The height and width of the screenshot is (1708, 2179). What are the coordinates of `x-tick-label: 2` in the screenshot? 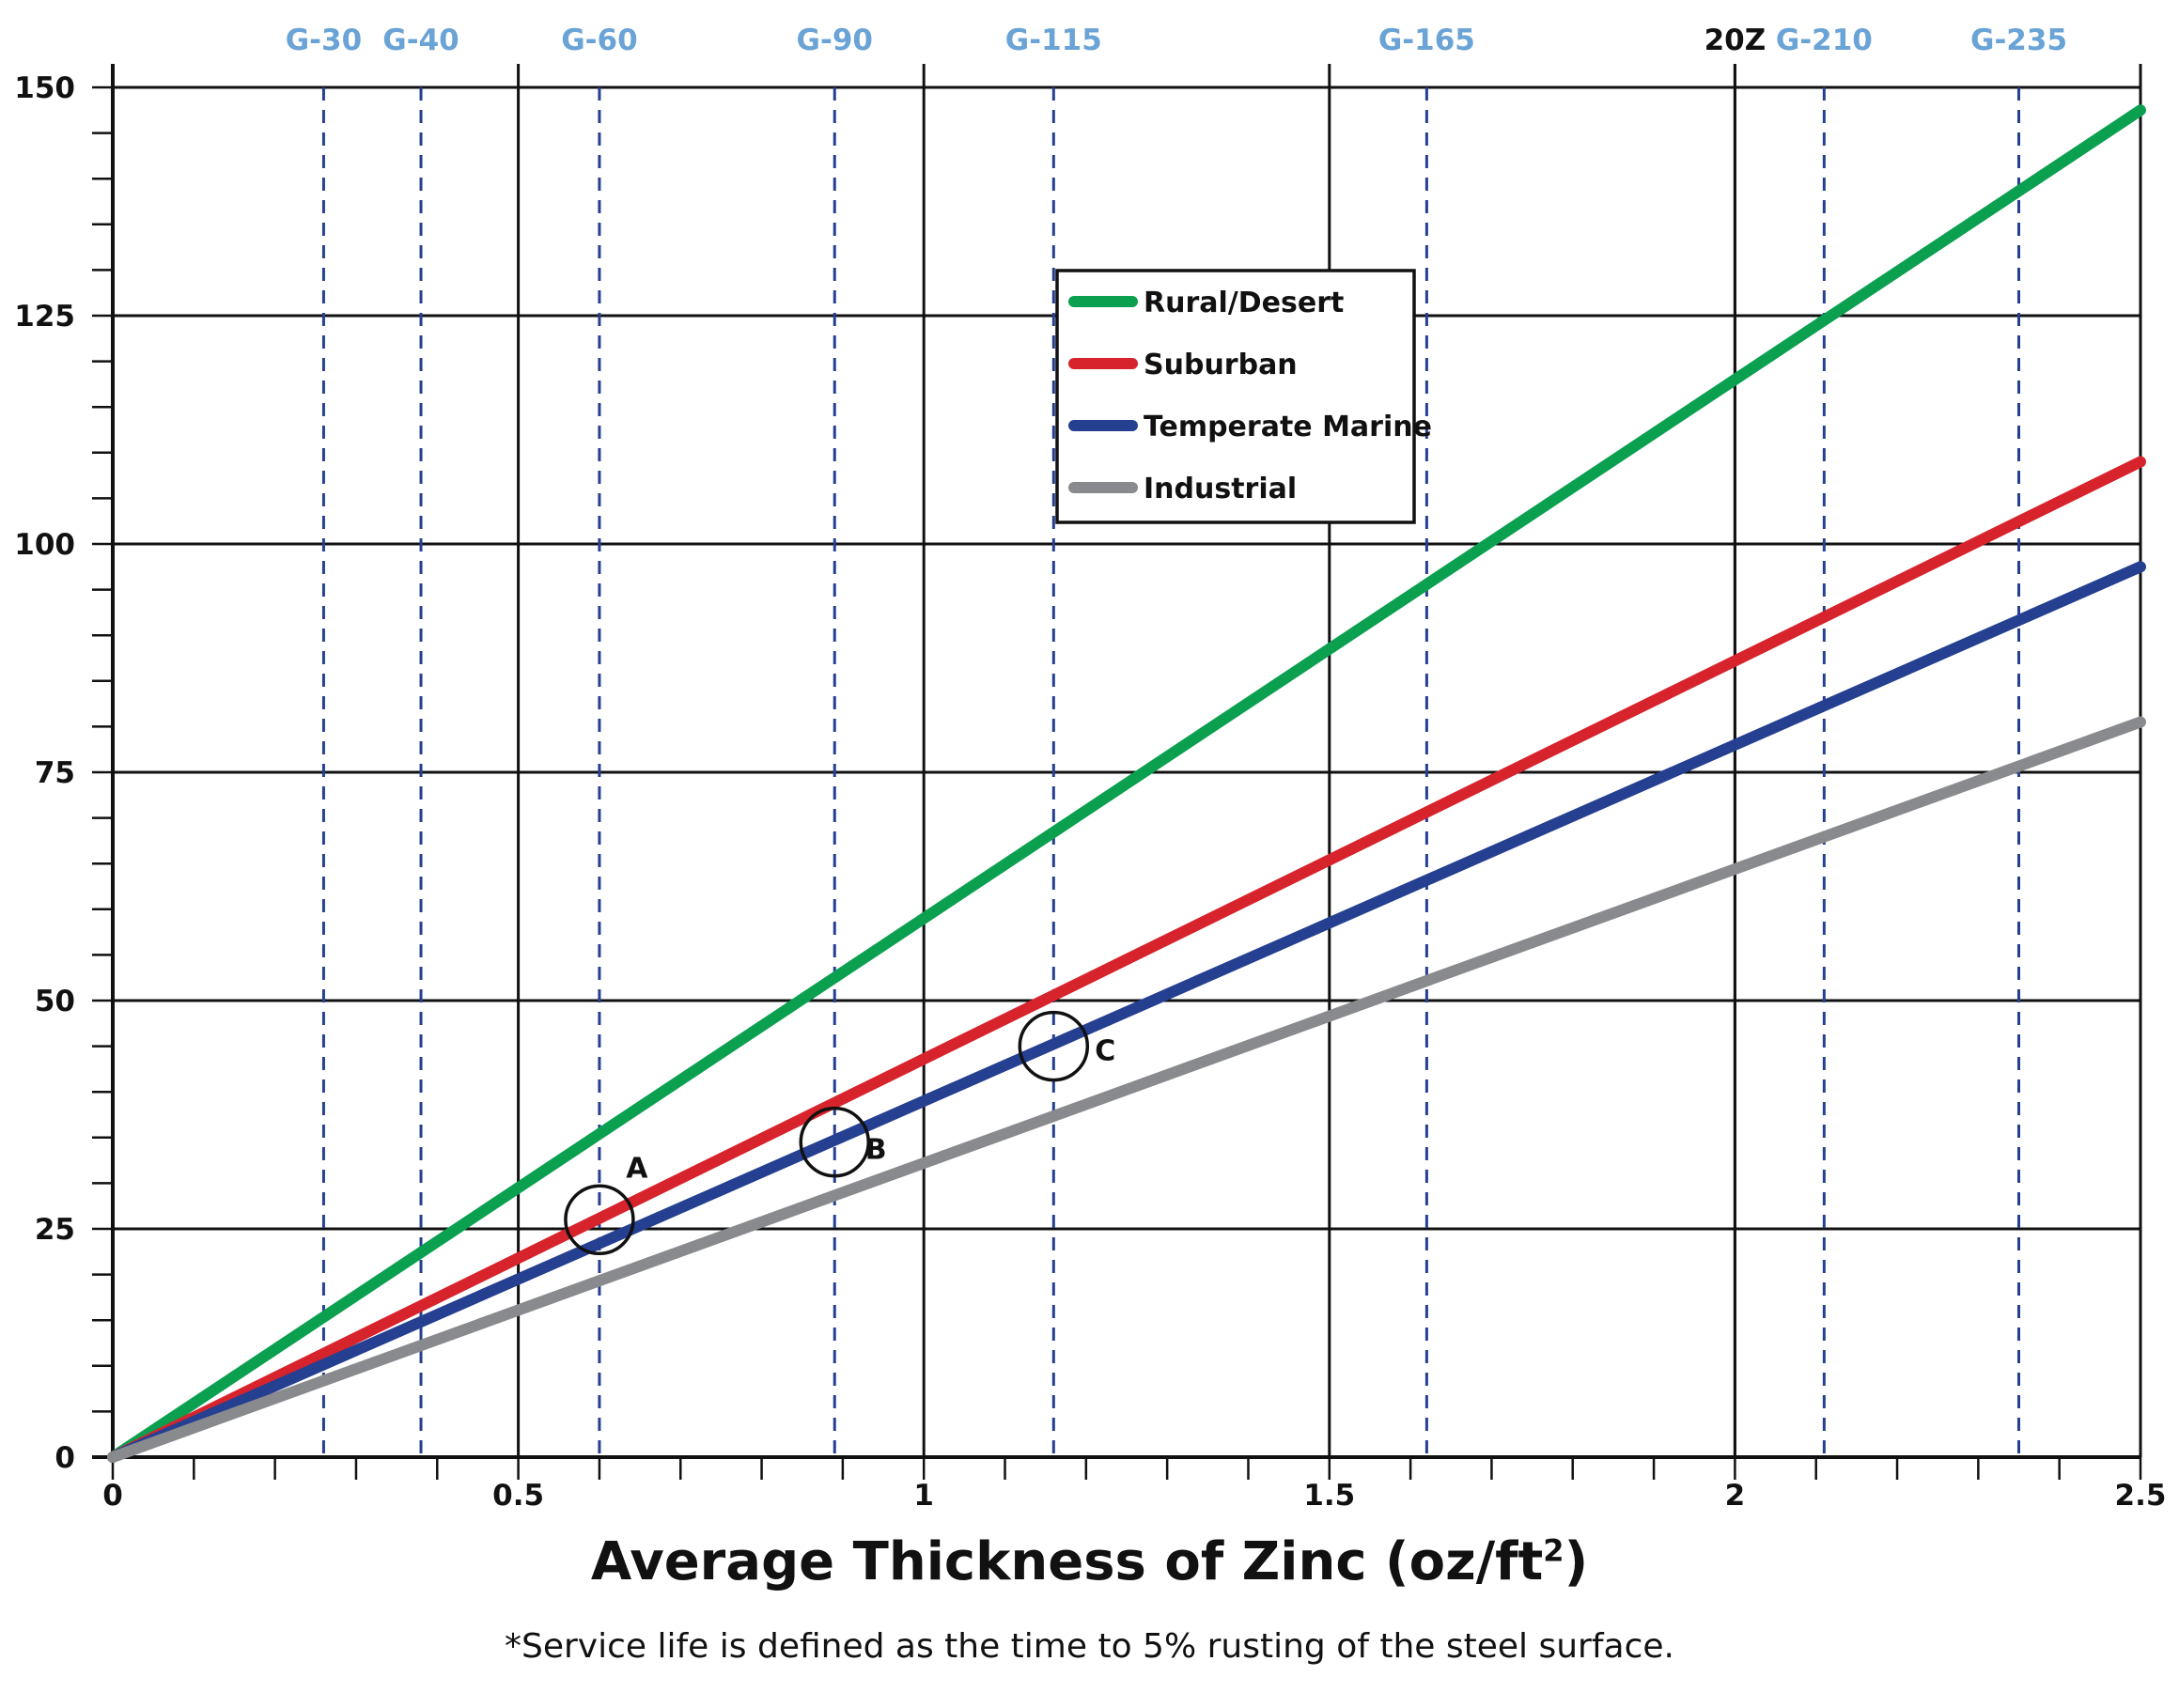 It's located at (1735, 1496).